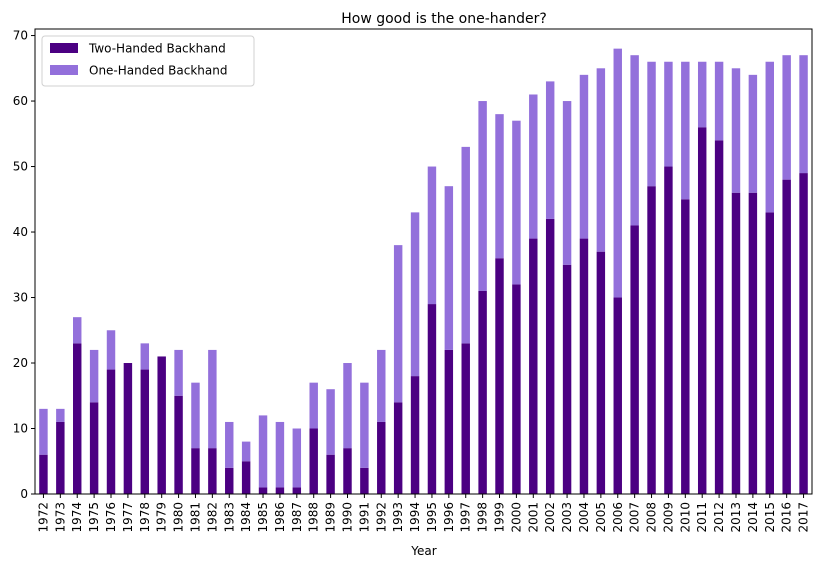 Image resolution: width=822 pixels, height=569 pixels. I want to click on bar-two-handed-2013, so click(736, 343).